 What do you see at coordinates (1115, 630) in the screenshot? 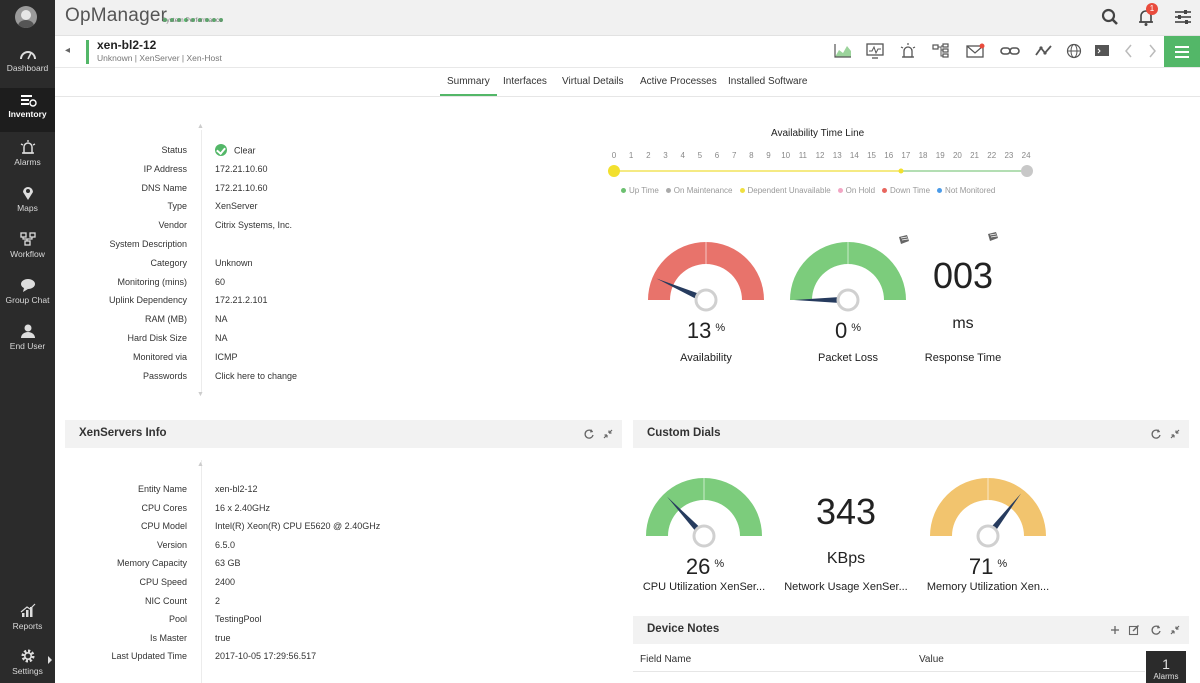
I see `add-icon` at bounding box center [1115, 630].